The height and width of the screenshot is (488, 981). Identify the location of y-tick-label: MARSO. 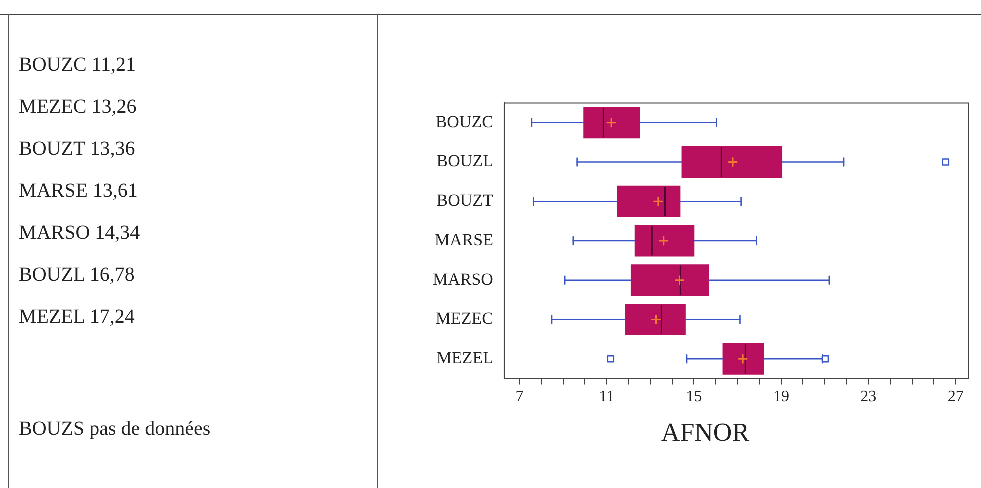
(463, 279).